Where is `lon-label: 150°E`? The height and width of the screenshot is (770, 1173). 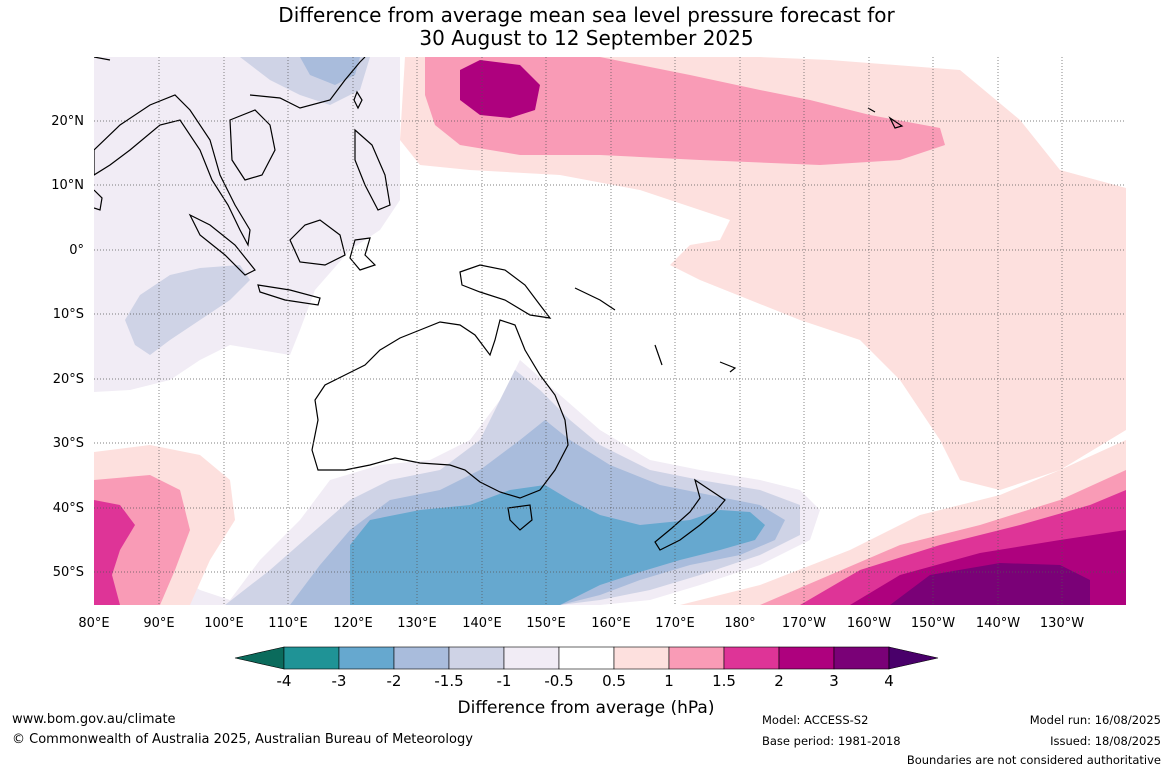 lon-label: 150°E is located at coordinates (546, 623).